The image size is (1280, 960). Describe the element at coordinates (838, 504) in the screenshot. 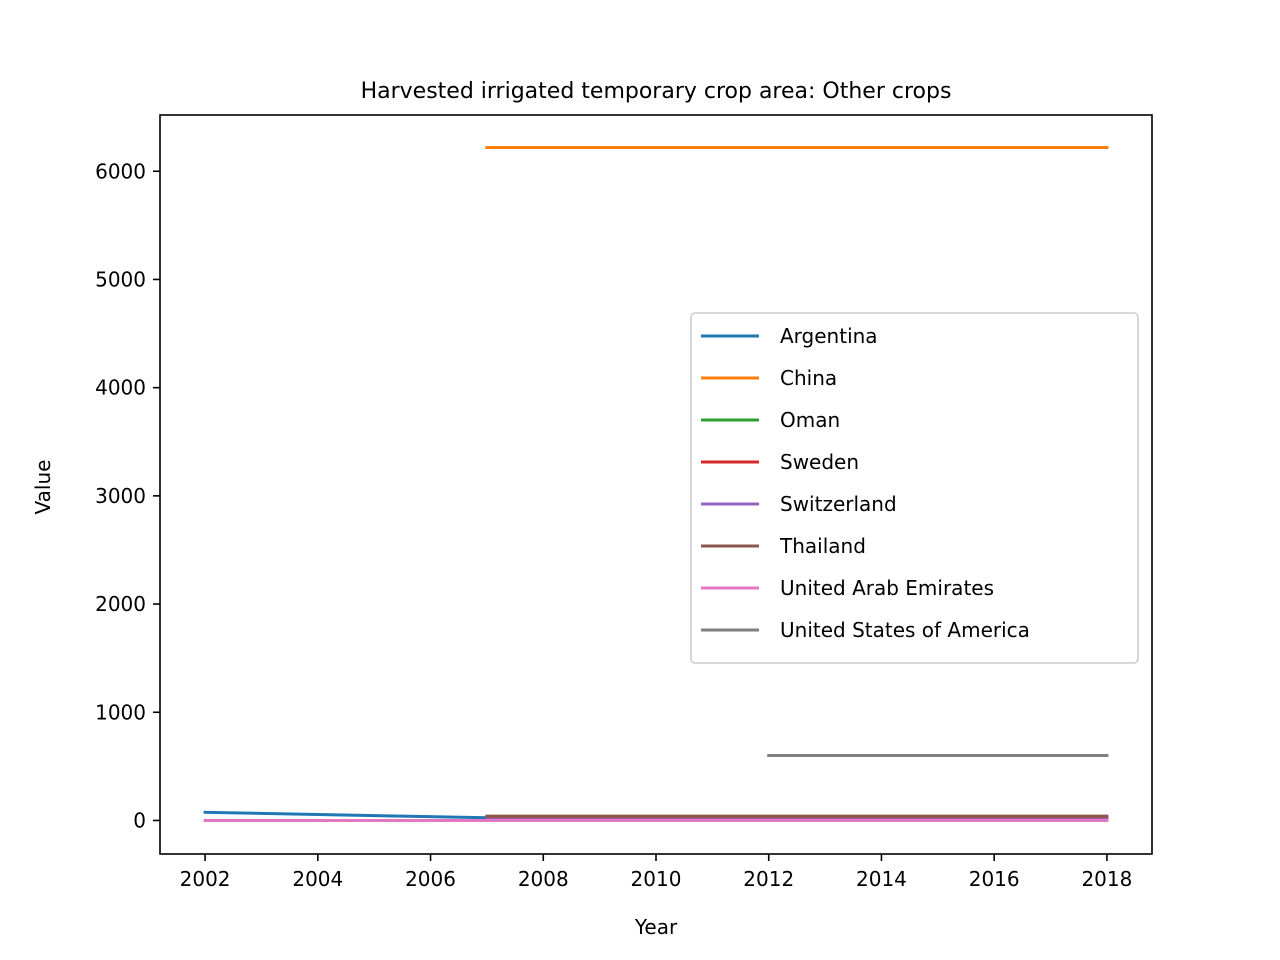

I see `legend-label-4: Switzerland` at that location.